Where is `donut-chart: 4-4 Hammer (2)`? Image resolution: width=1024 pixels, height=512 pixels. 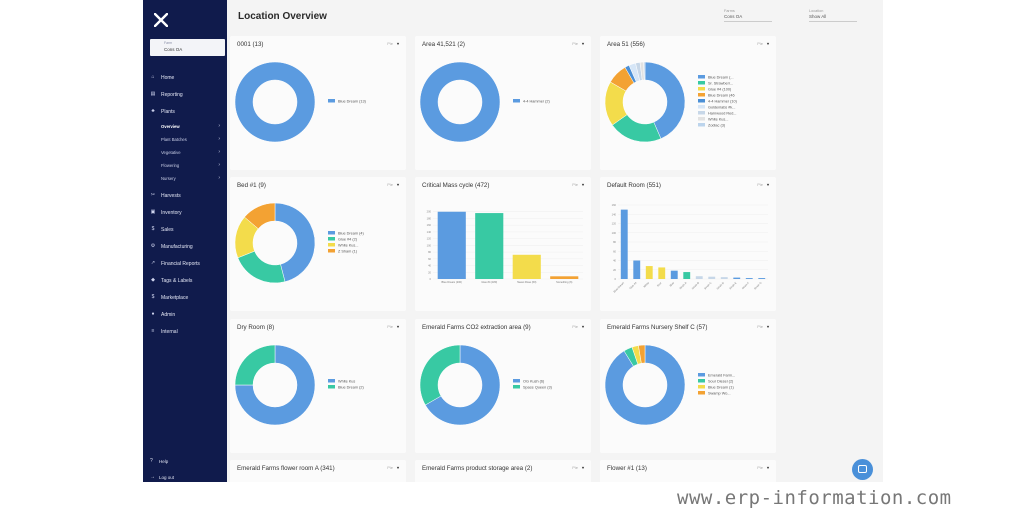 donut-chart: 4-4 Hammer (2) is located at coordinates (485, 102).